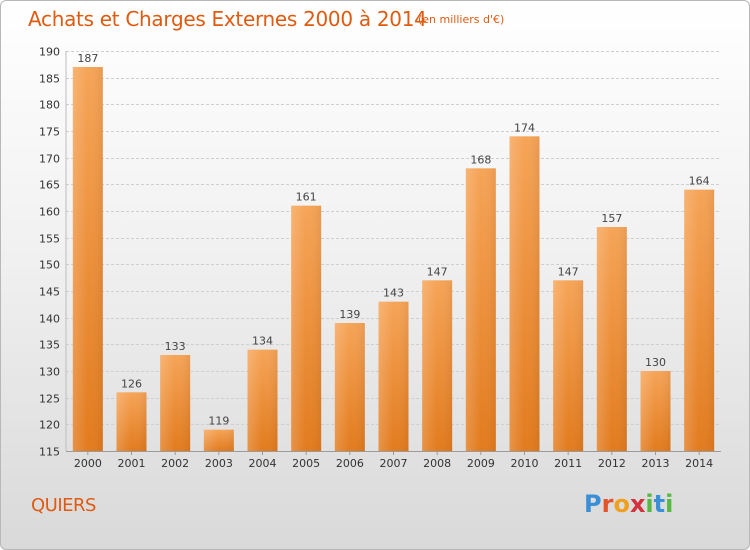 The image size is (750, 550). Describe the element at coordinates (227, 19) in the screenshot. I see `chart-title: Achats et Charges Externes 2000 à 2014` at that location.